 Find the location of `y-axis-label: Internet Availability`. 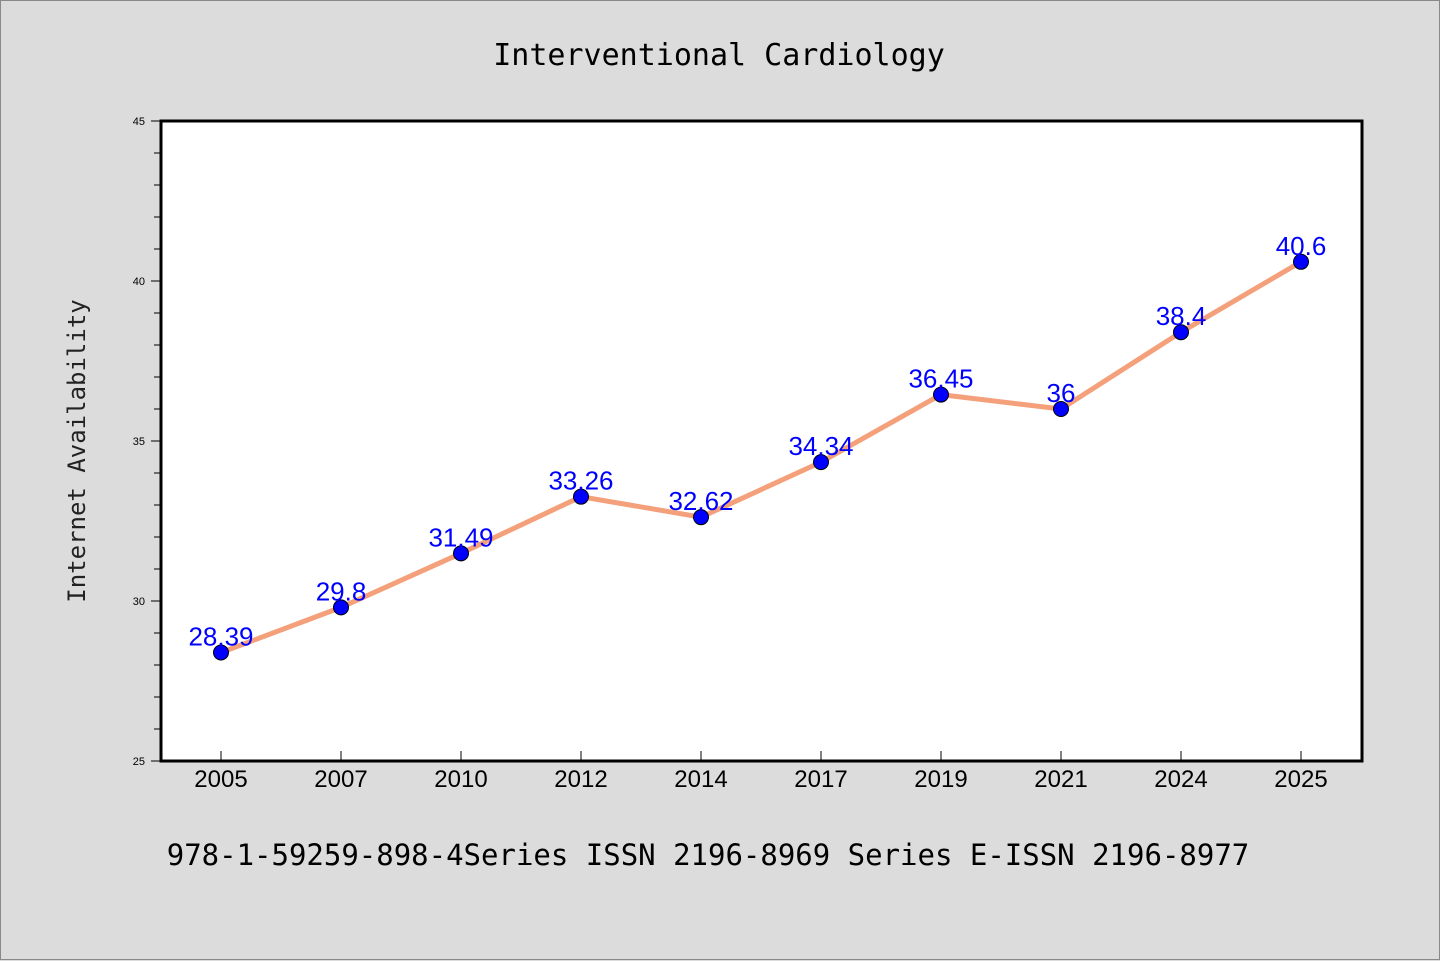

y-axis-label: Internet Availability is located at coordinates (77, 450).